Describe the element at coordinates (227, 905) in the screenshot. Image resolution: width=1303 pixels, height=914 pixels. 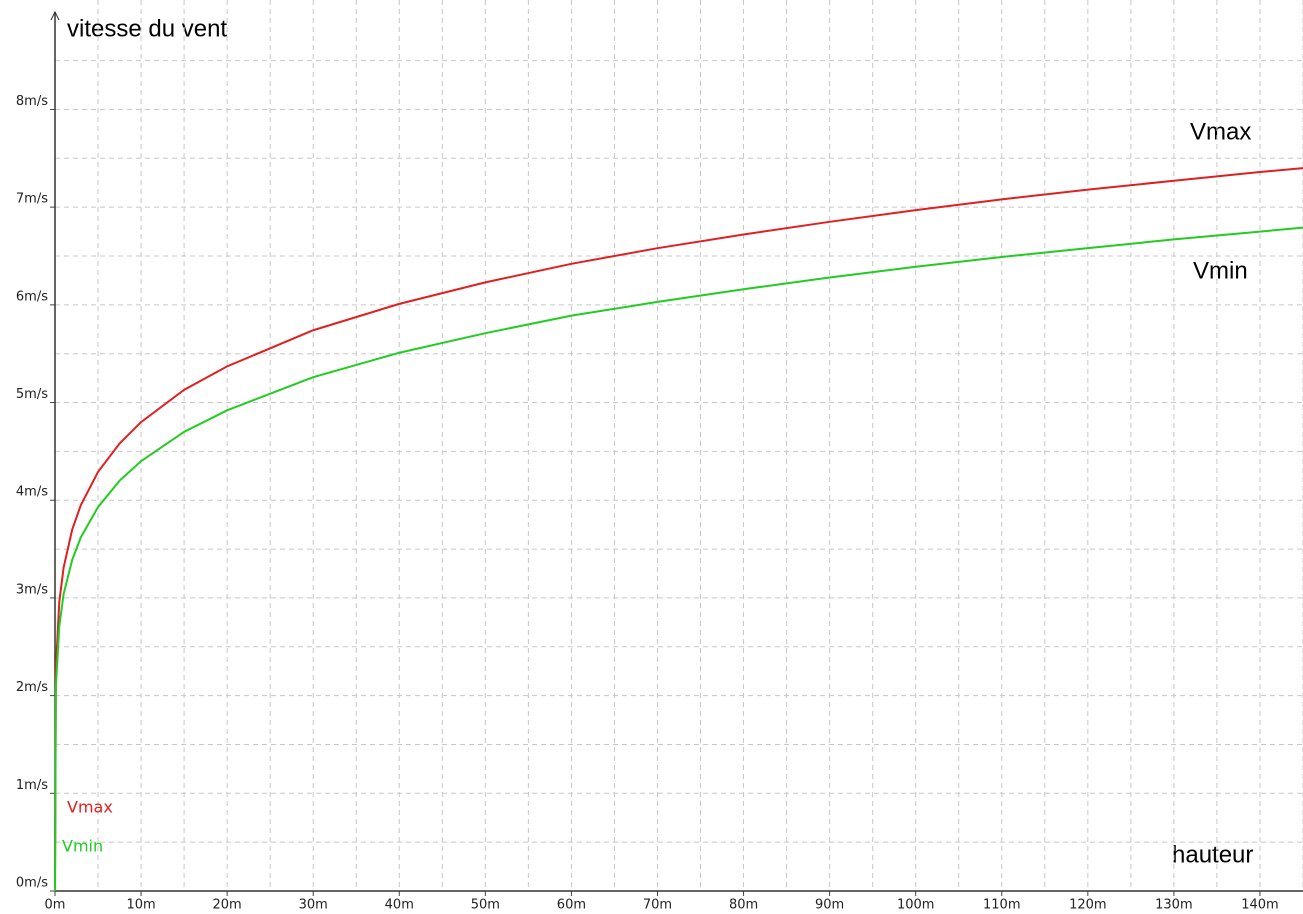
I see `x-tick-label: 20m` at that location.